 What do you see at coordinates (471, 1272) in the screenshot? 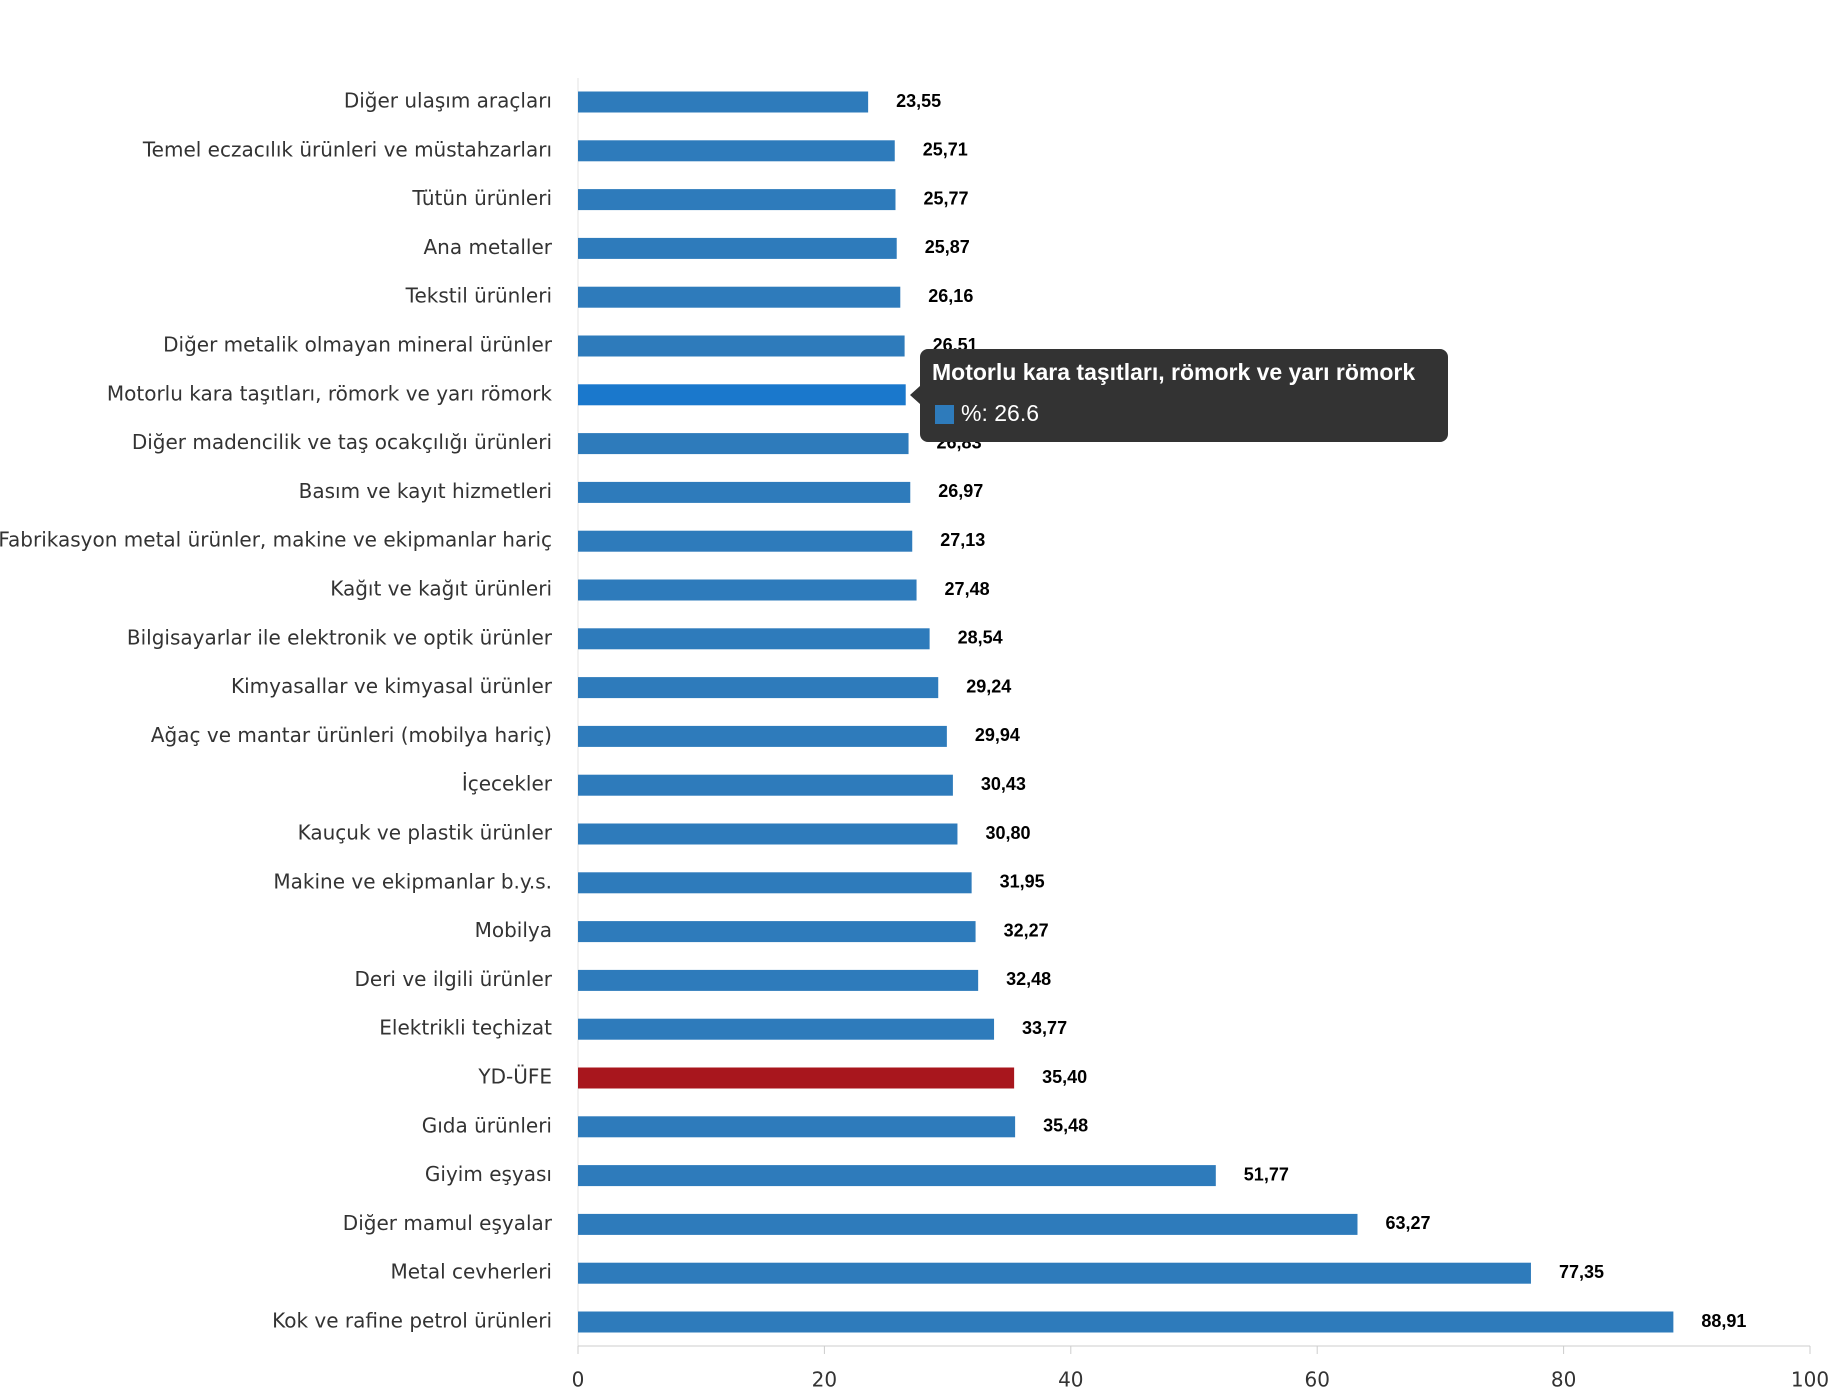
I see `y-tick-label: Metal cevherleri` at bounding box center [471, 1272].